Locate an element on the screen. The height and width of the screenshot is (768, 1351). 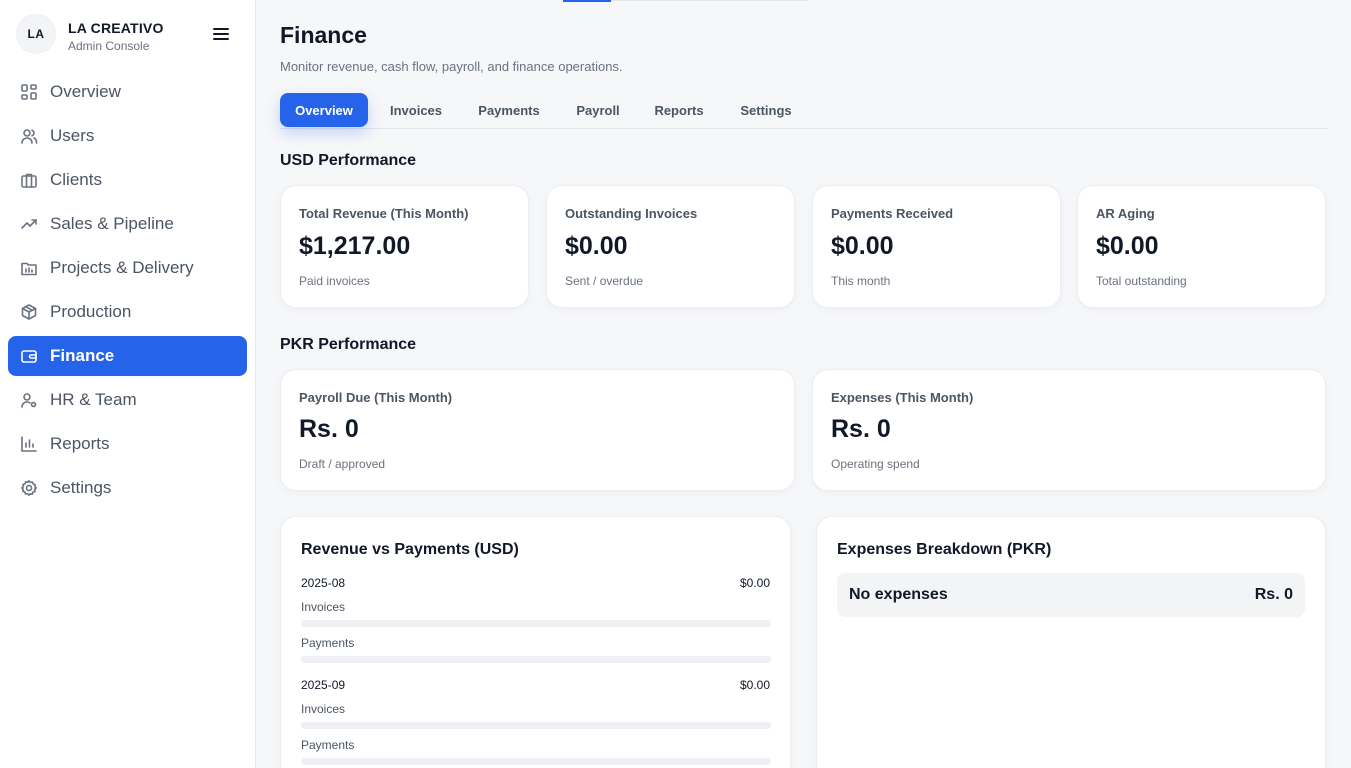
sidebar-item-projects-delivery: Projects & Delivery is located at coordinates (127, 268).